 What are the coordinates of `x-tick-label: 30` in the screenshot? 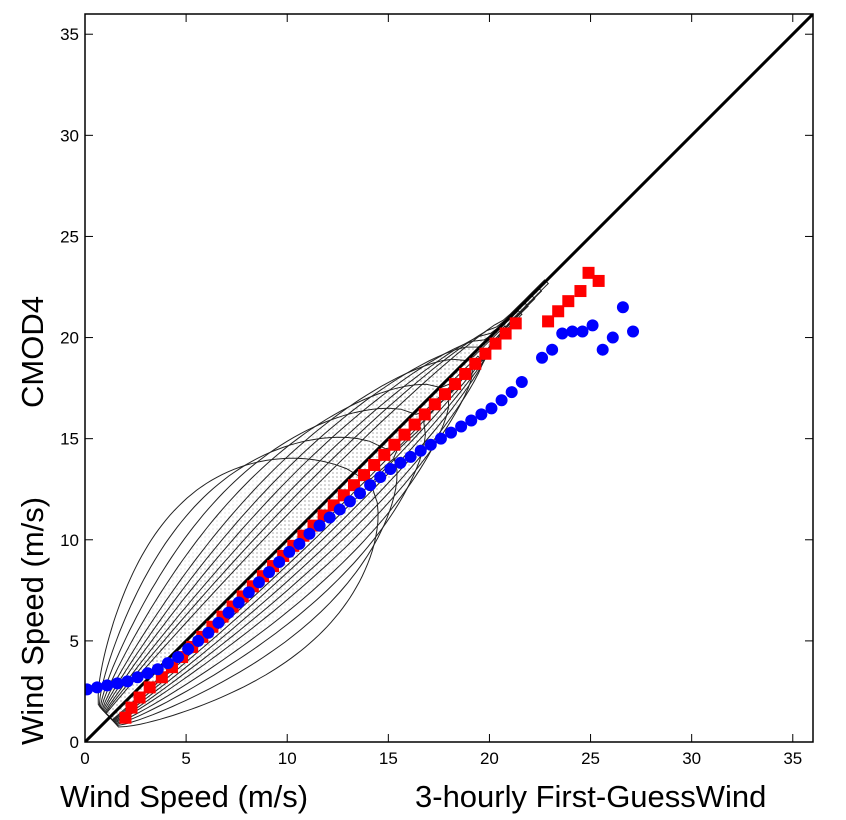 It's located at (691, 758).